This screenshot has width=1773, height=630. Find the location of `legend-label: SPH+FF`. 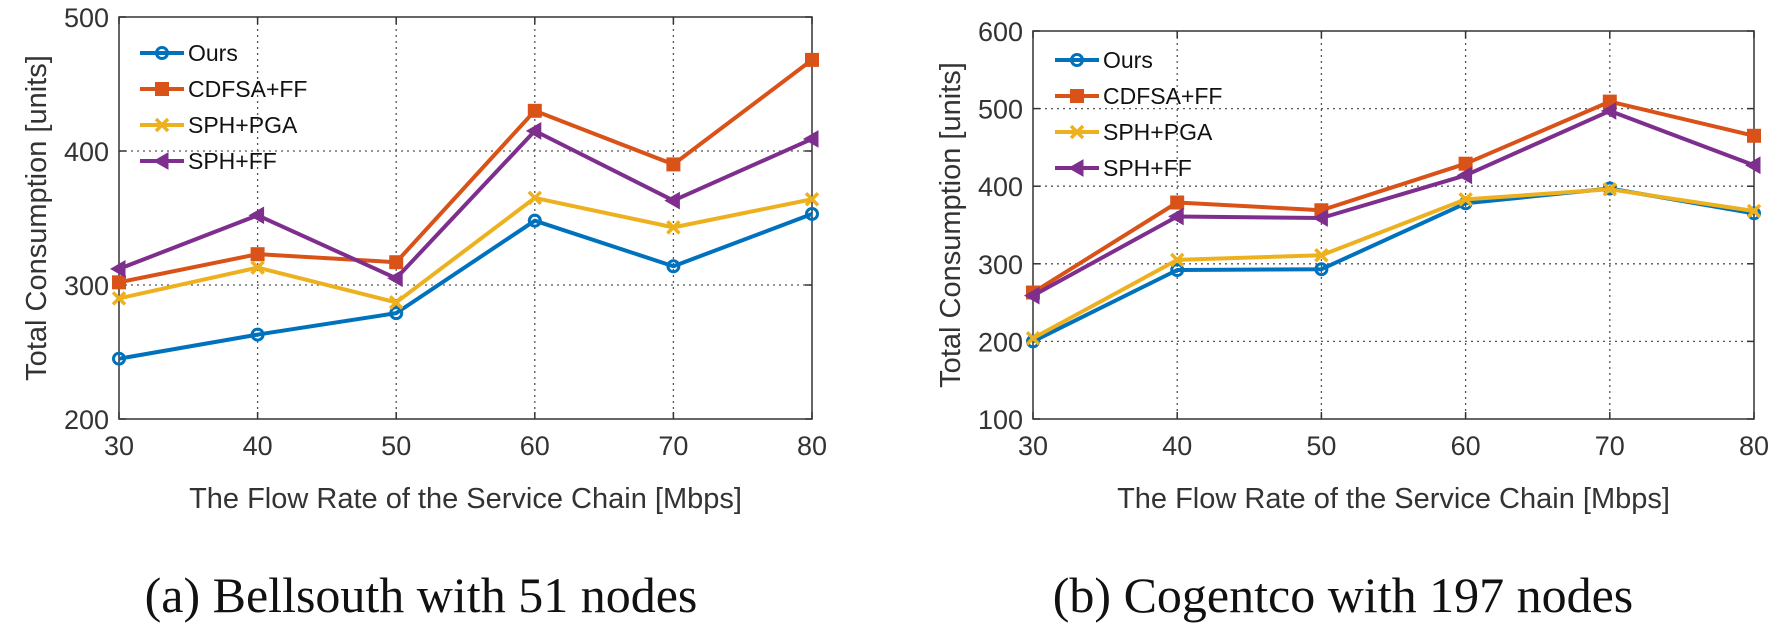

legend-label: SPH+FF is located at coordinates (1147, 168).